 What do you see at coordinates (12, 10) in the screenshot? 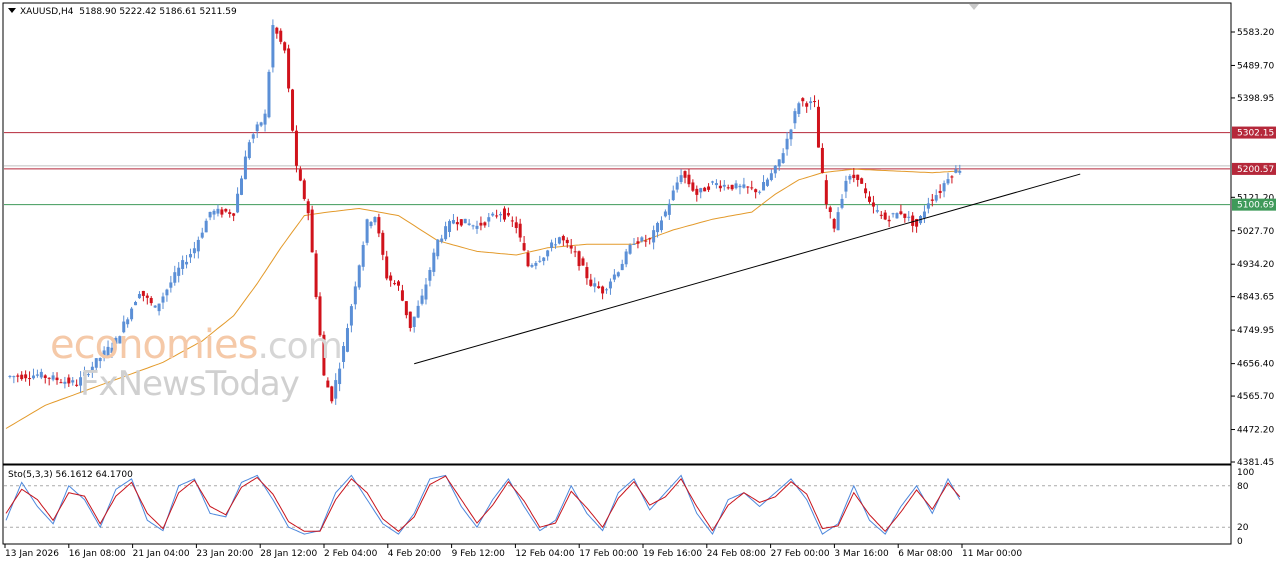
I see `dropdown-triangle-icon` at bounding box center [12, 10].